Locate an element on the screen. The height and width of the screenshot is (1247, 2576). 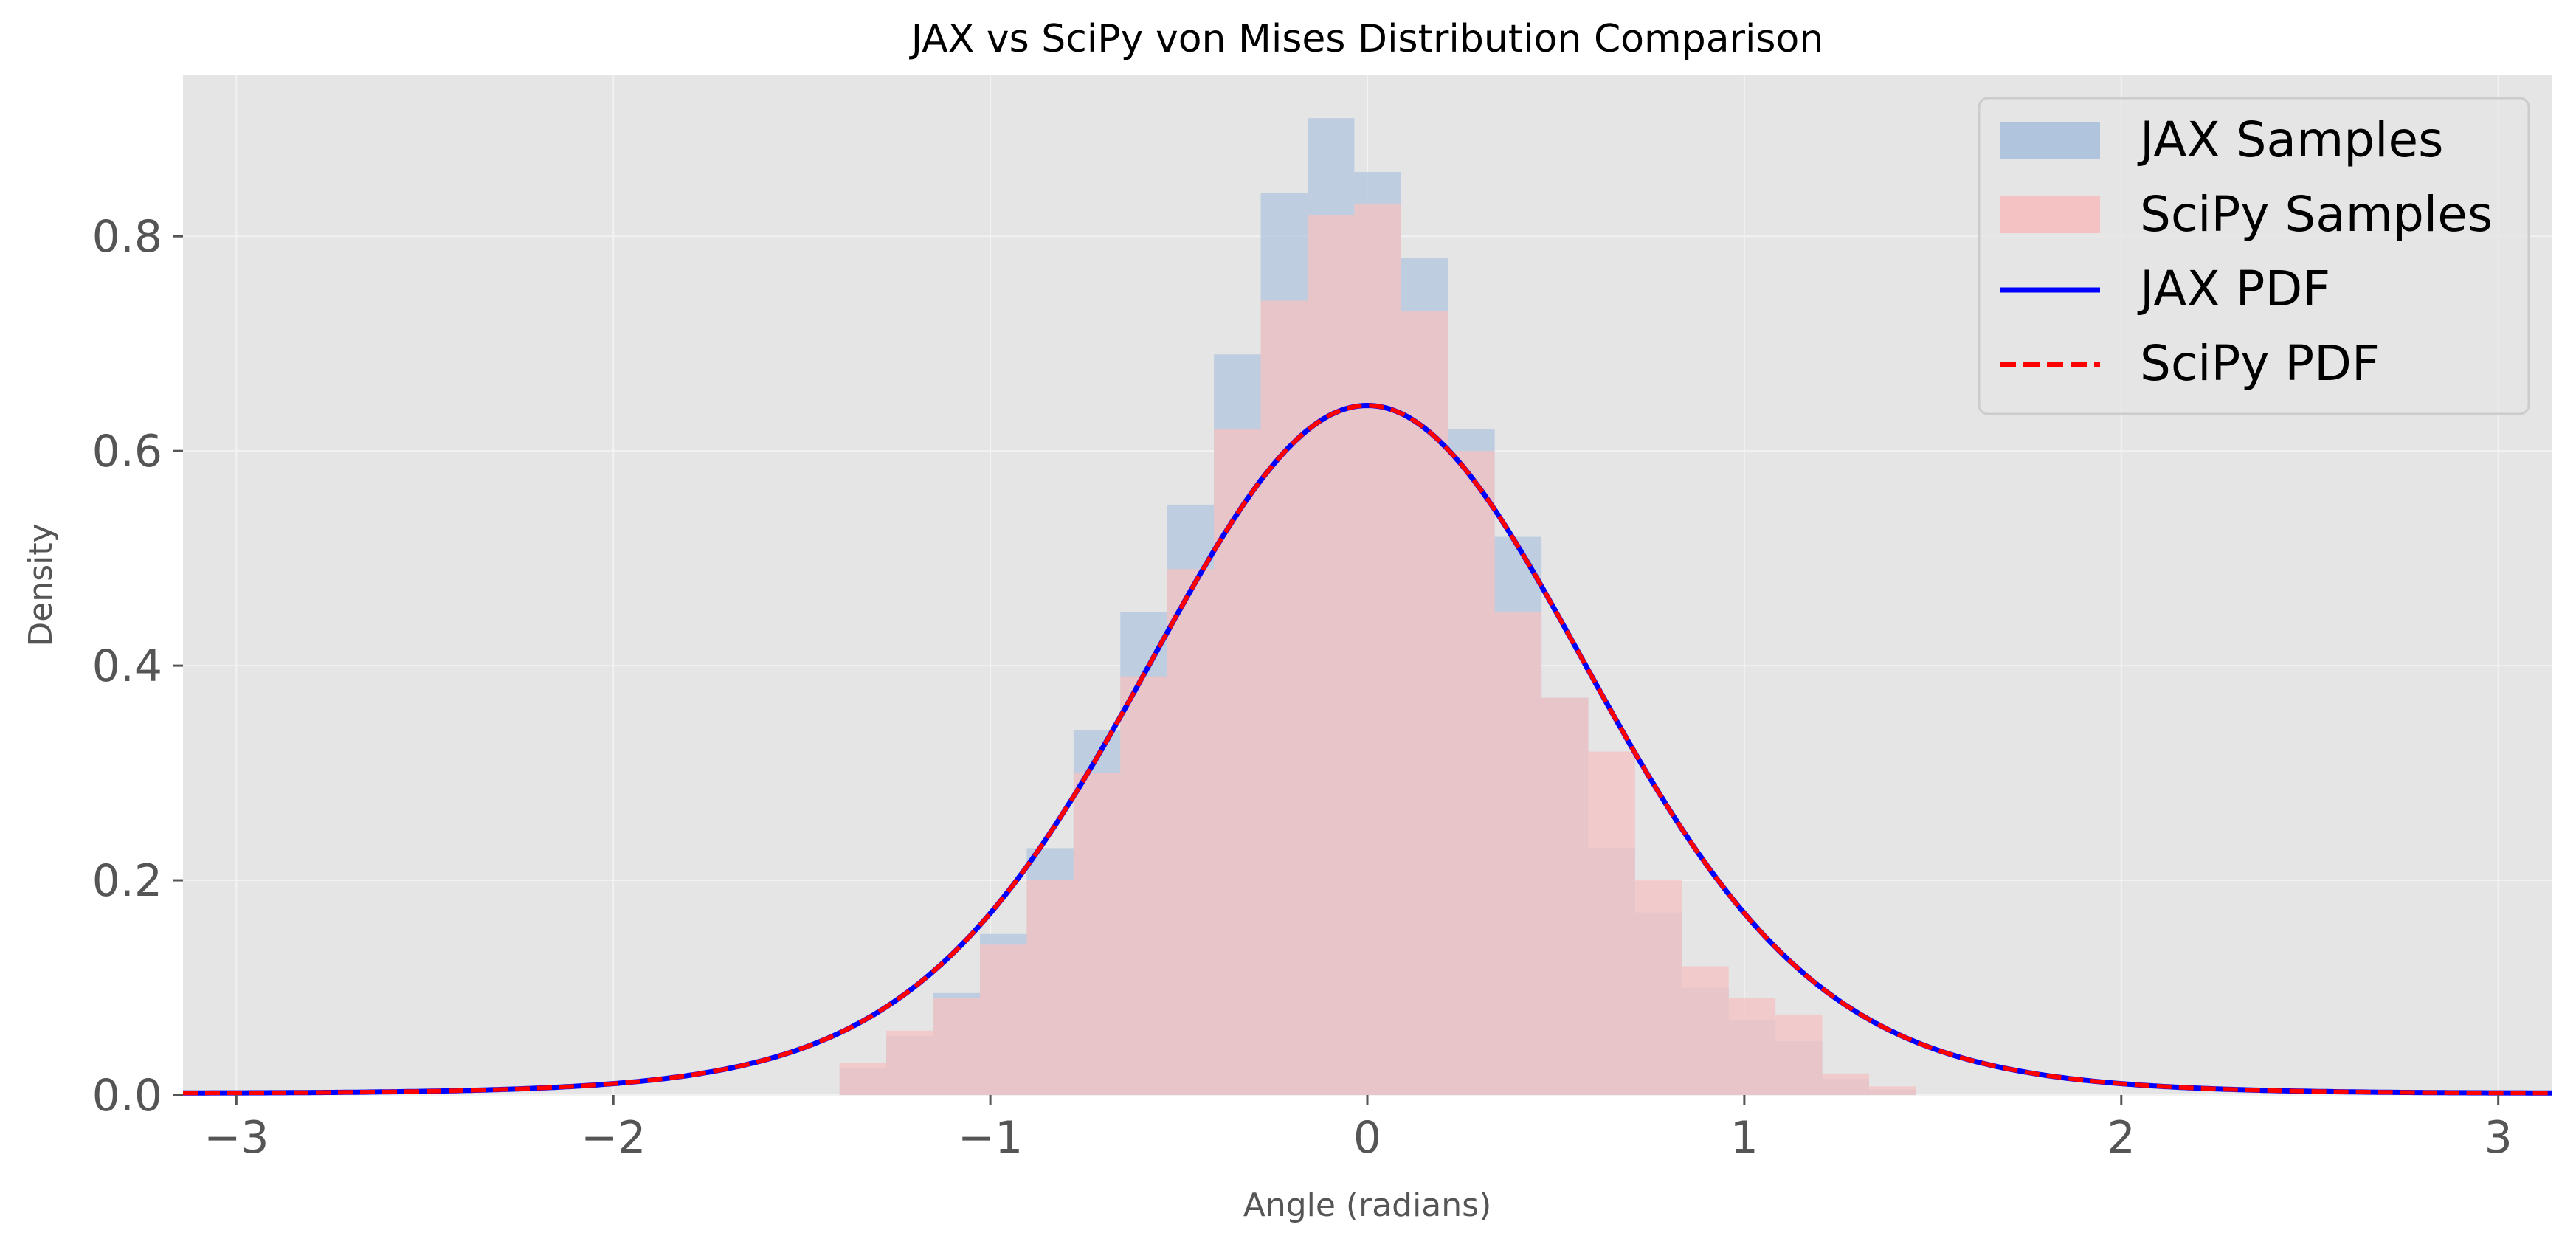
legend-swatch-scipy-samples is located at coordinates (2050, 214).